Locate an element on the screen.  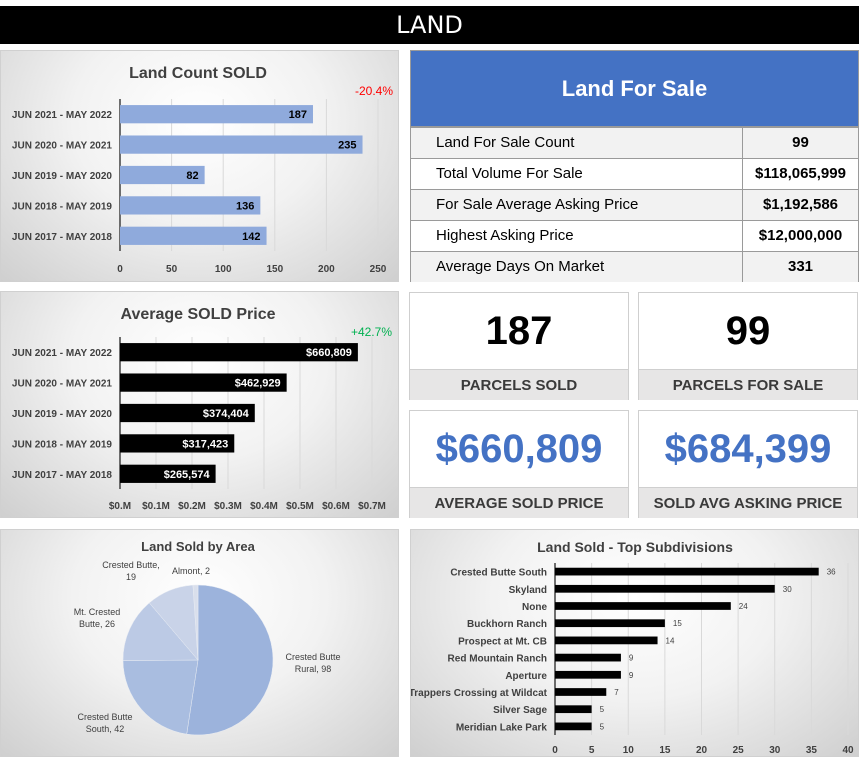
pie-data-label: Mt. Crested is located at coordinates (97, 612).